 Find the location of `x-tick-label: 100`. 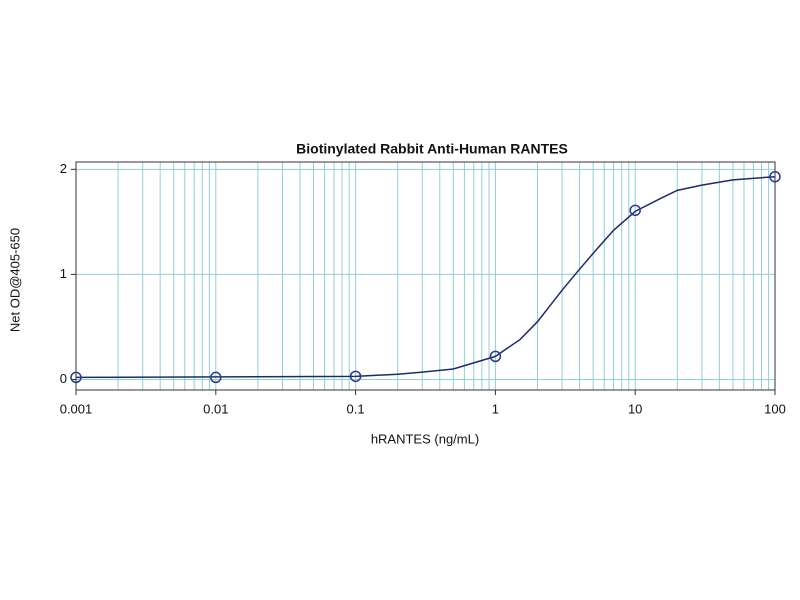

x-tick-label: 100 is located at coordinates (775, 408).